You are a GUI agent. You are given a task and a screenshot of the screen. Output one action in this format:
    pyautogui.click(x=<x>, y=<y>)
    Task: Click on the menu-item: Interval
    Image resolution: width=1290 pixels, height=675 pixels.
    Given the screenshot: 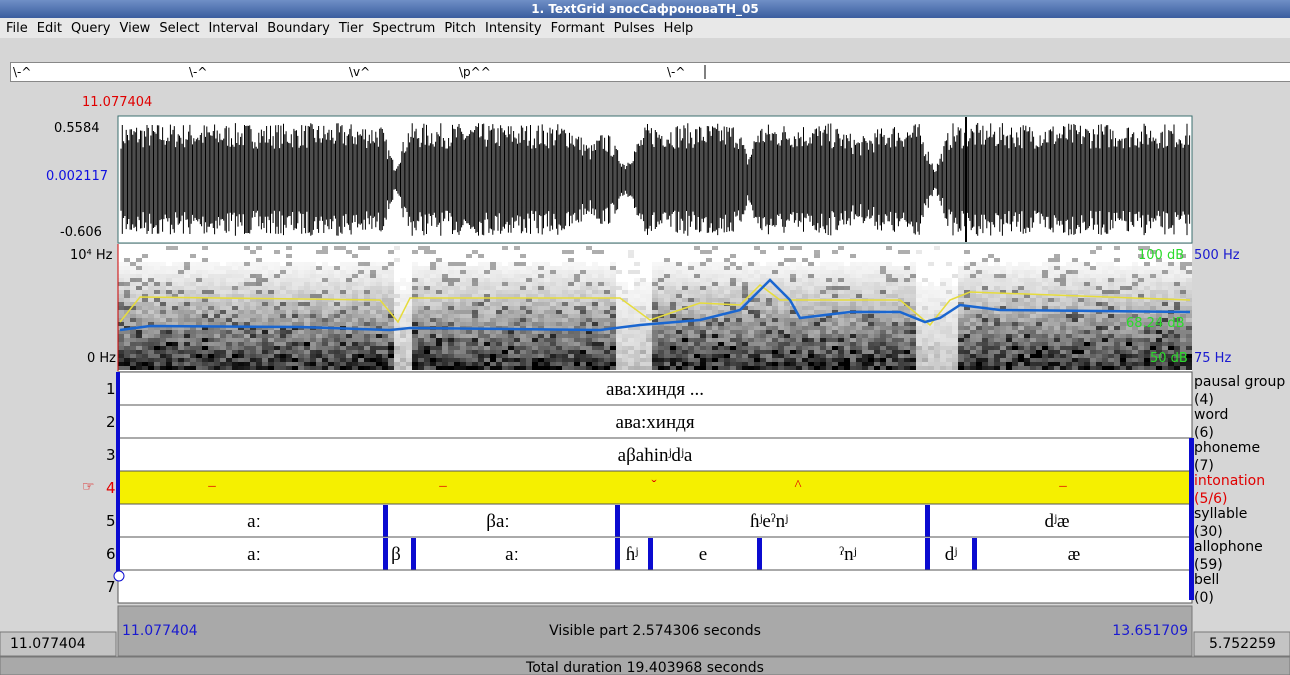 What is the action you would take?
    pyautogui.click(x=233, y=28)
    